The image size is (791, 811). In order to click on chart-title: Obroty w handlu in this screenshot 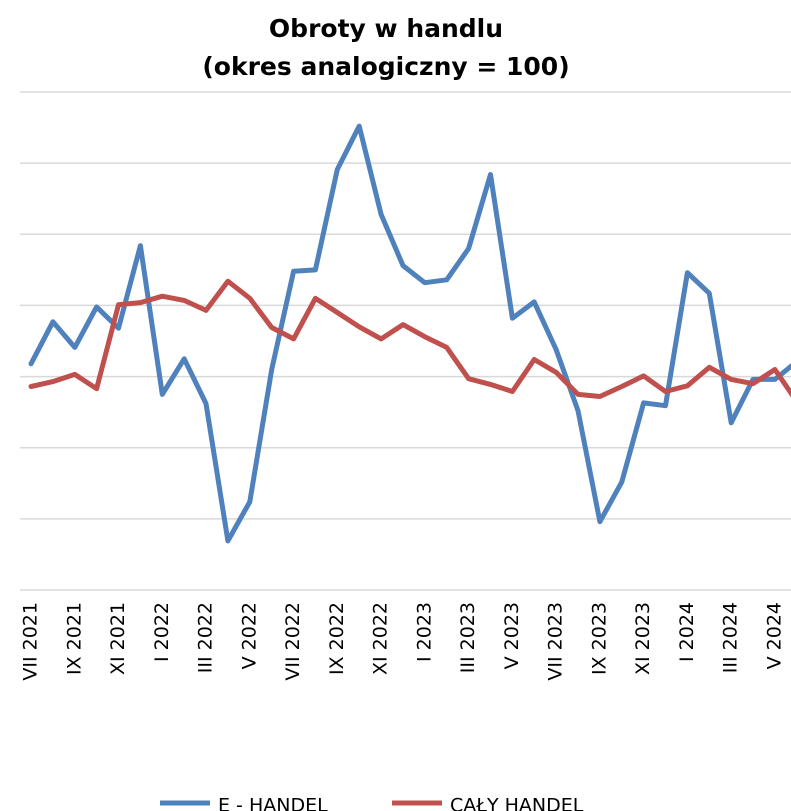, I will do `click(386, 28)`.